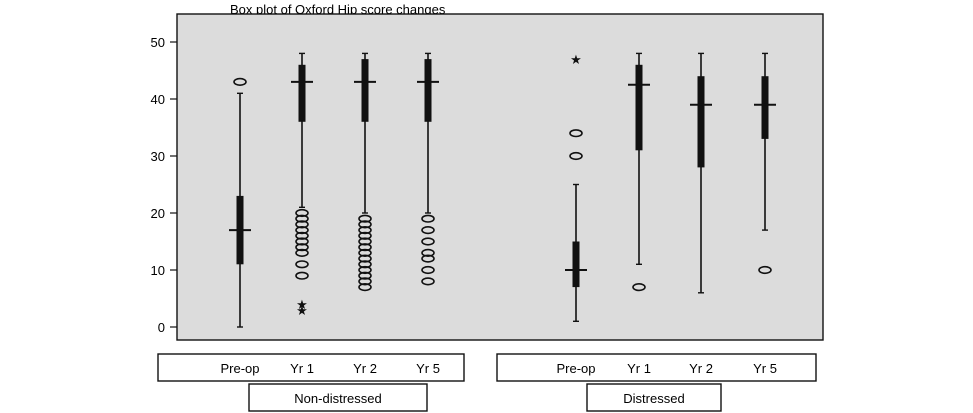 Image resolution: width=973 pixels, height=413 pixels. What do you see at coordinates (576, 187) in the screenshot?
I see `box-1-0: ★` at bounding box center [576, 187].